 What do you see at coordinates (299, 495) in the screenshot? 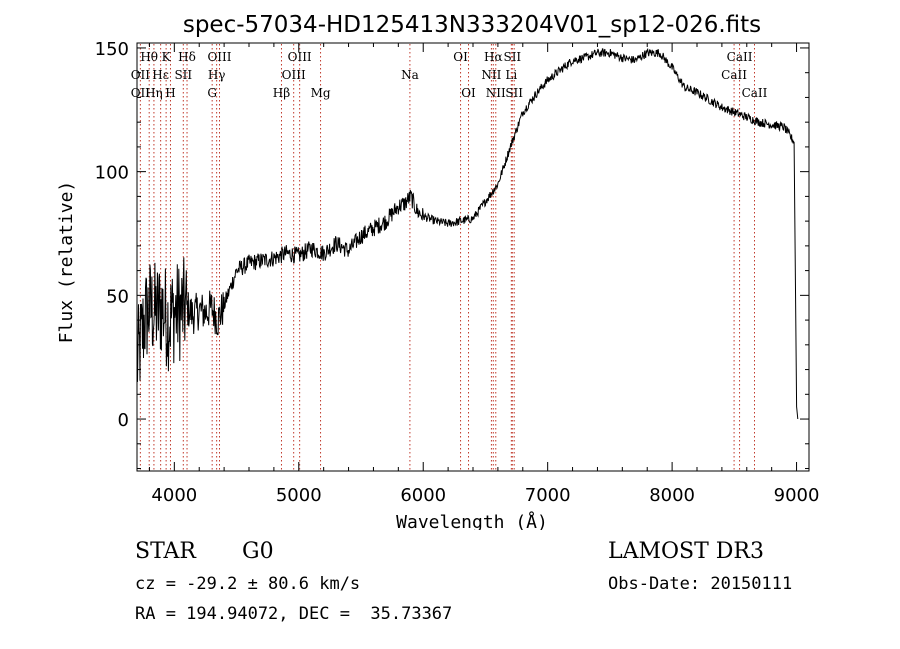
I see `x-tick-label: 5000` at bounding box center [299, 495].